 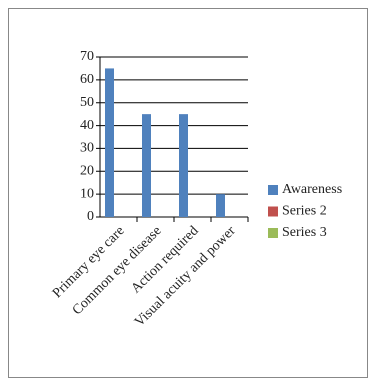 What do you see at coordinates (87, 79) in the screenshot?
I see `y-tick-label: 60` at bounding box center [87, 79].